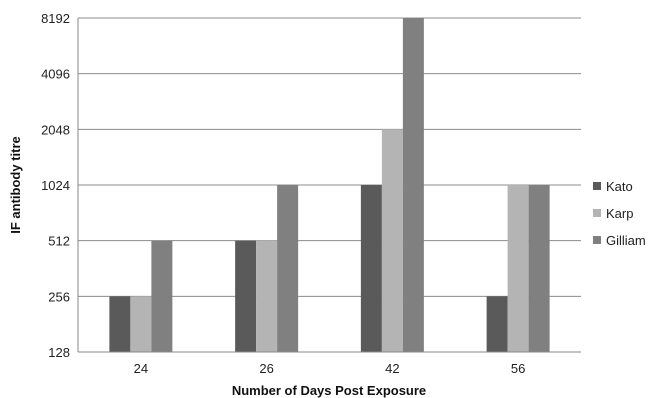 Image resolution: width=651 pixels, height=398 pixels. What do you see at coordinates (597, 240) in the screenshot?
I see `legend-swatch-gilliam` at bounding box center [597, 240].